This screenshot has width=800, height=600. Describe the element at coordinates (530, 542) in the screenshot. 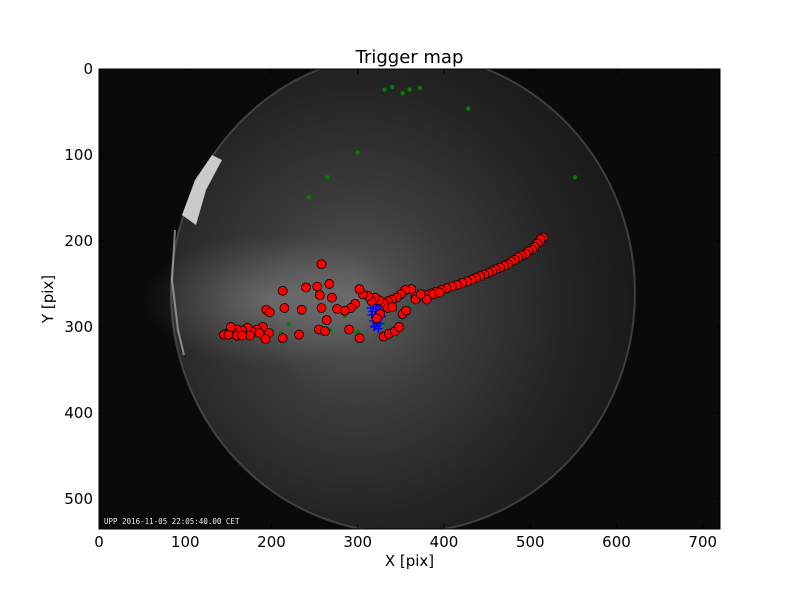

I see `x-tick-label: 500` at that location.